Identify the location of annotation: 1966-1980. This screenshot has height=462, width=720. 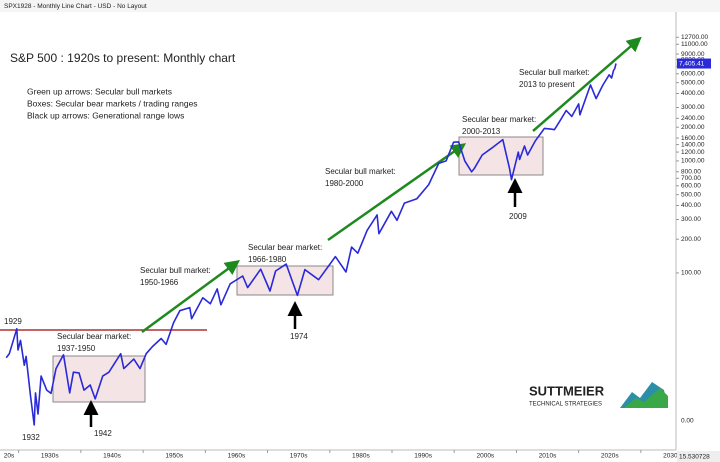
(267, 259).